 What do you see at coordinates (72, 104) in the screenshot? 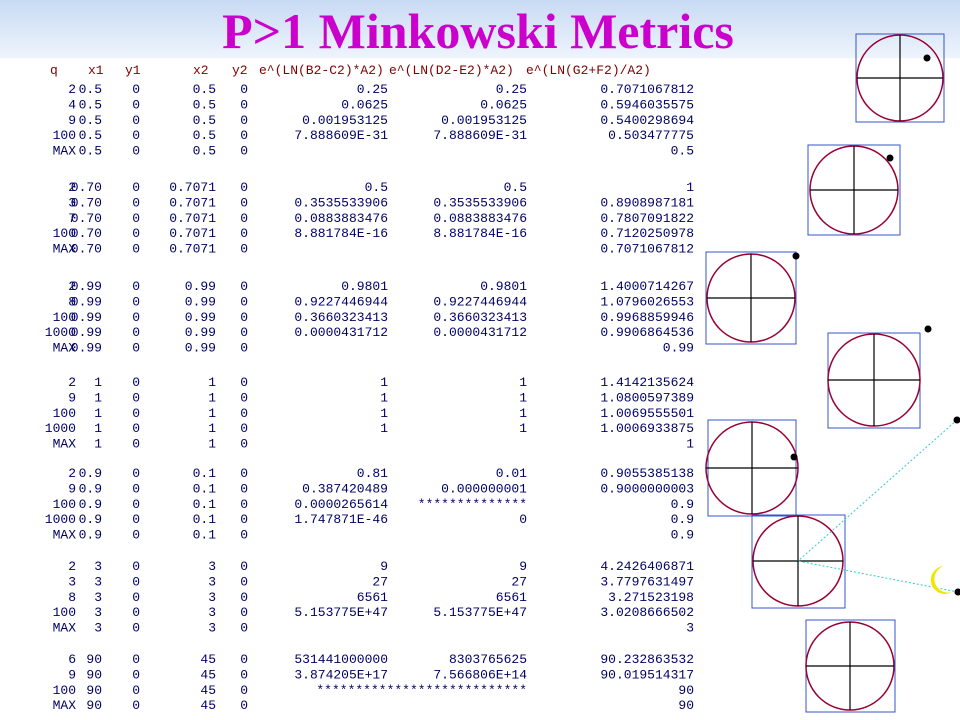
I see `table-cell: 4` at bounding box center [72, 104].